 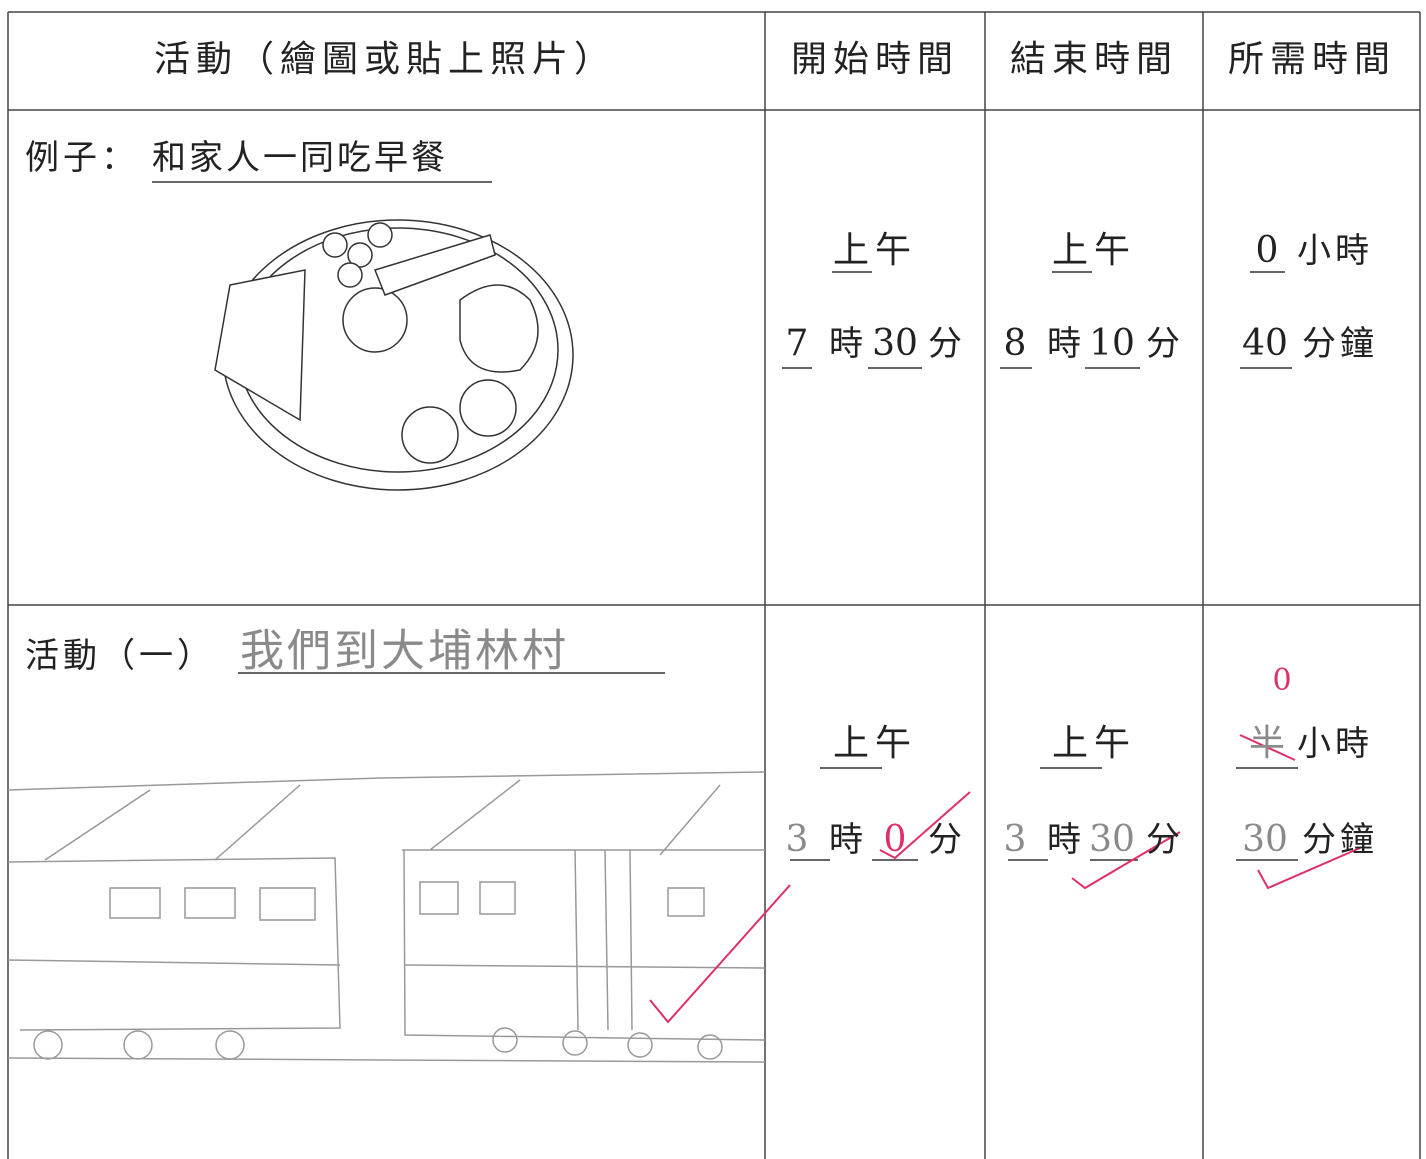 What do you see at coordinates (797, 839) in the screenshot?
I see `start-hour: 3` at bounding box center [797, 839].